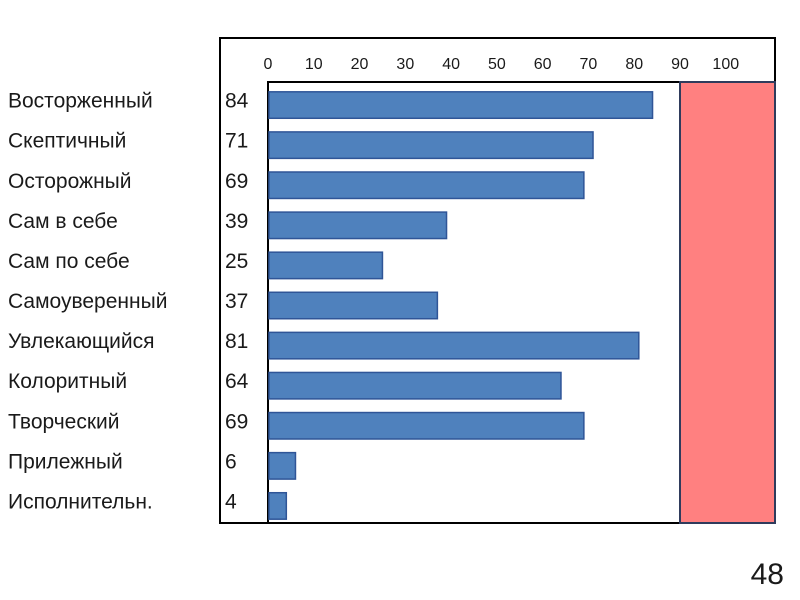 This screenshot has height=600, width=800. Describe the element at coordinates (236, 301) in the screenshot. I see `value-label: 37` at that location.